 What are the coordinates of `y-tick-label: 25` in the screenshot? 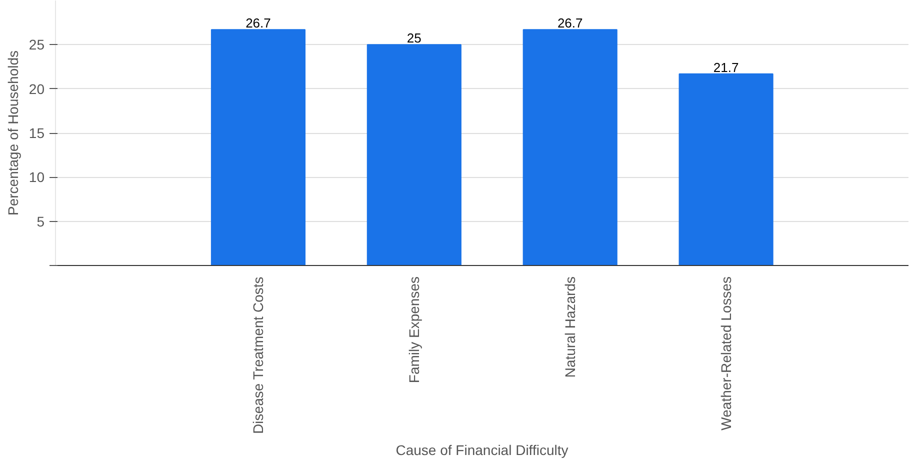 It's located at (36, 44).